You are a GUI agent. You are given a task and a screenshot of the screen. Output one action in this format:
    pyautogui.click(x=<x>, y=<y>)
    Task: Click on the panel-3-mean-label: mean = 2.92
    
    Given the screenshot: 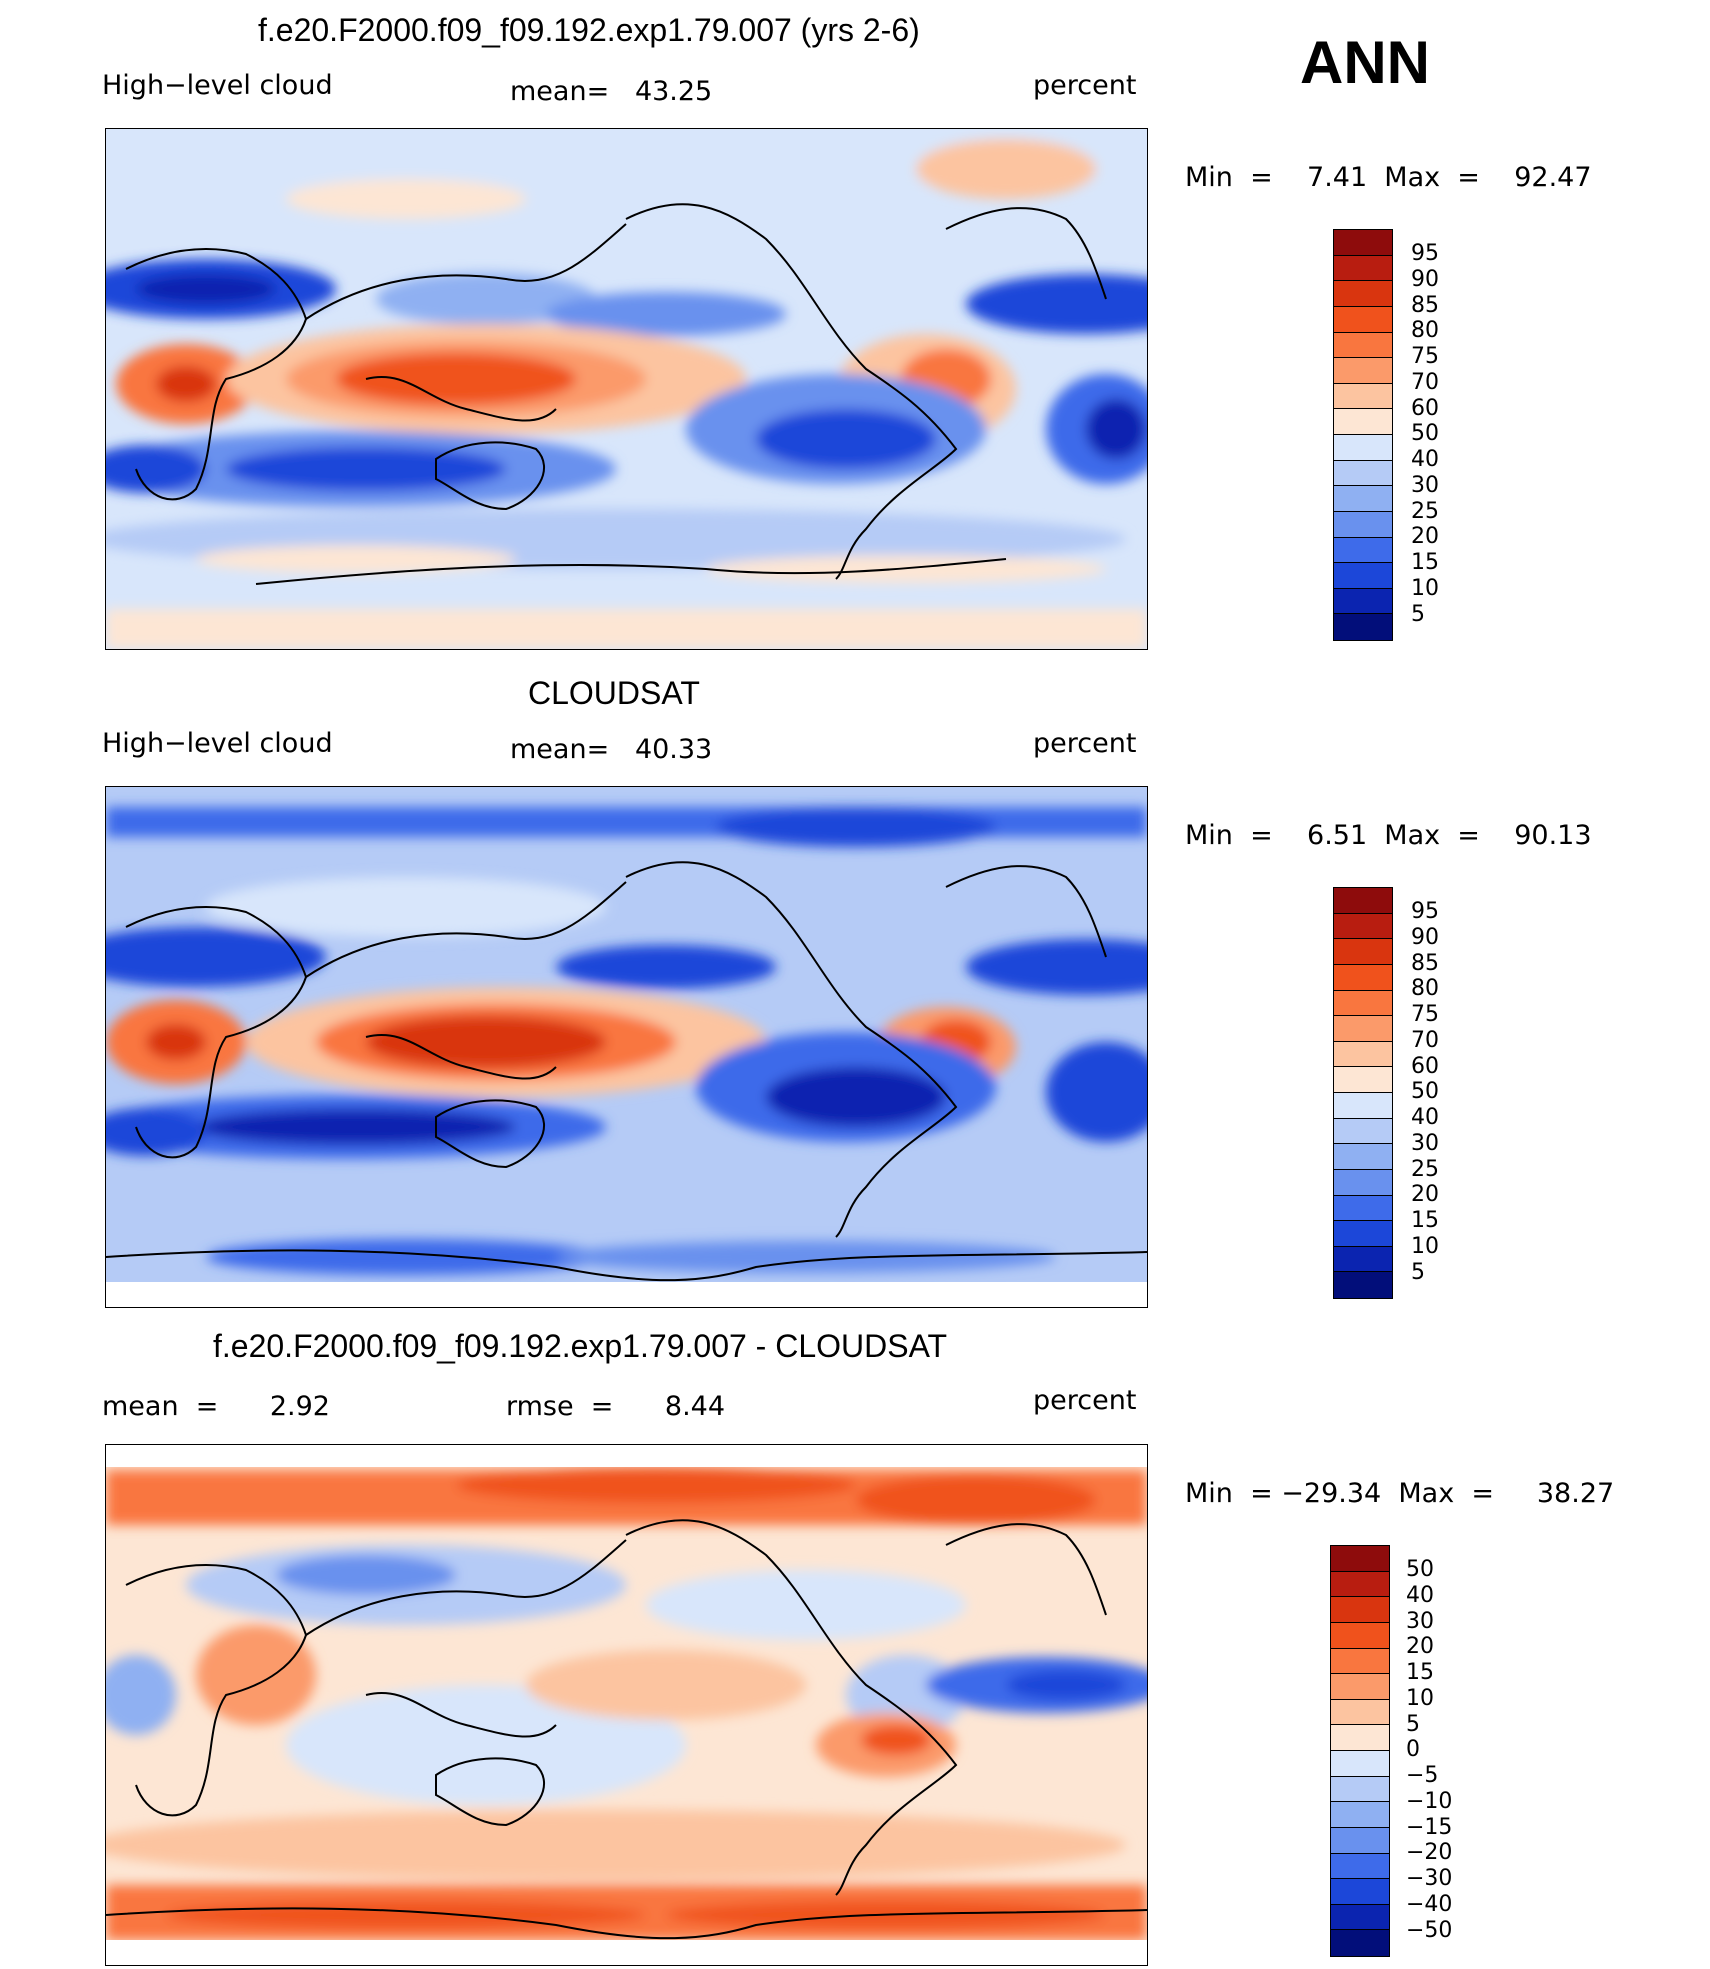 What is the action you would take?
    pyautogui.click(x=216, y=1406)
    